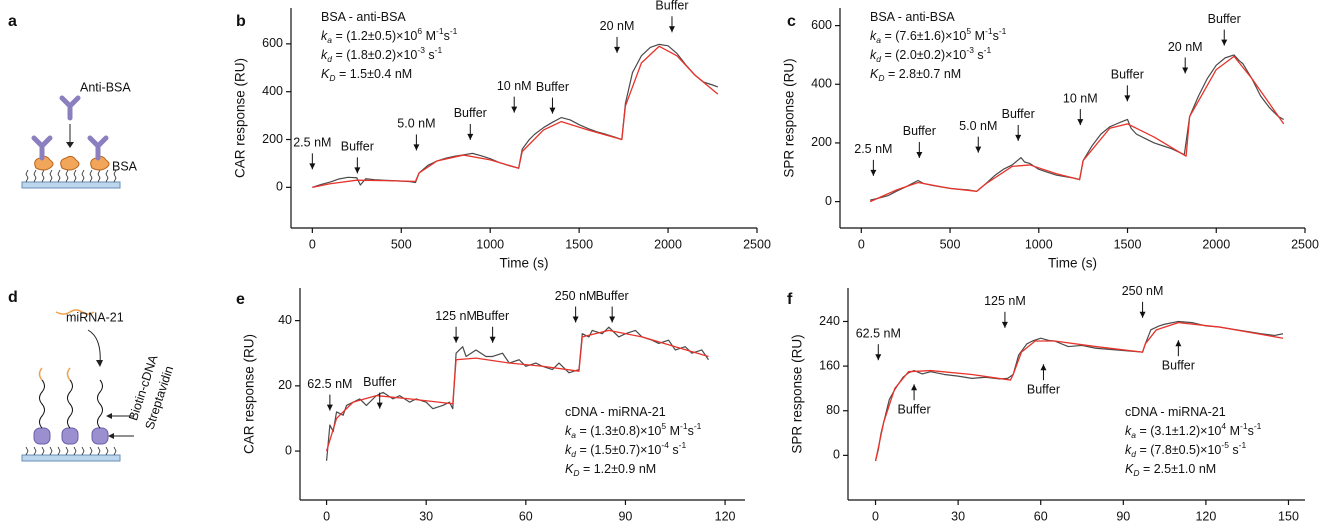  What do you see at coordinates (1288, 516) in the screenshot?
I see `x-tick-label: 150` at bounding box center [1288, 516].